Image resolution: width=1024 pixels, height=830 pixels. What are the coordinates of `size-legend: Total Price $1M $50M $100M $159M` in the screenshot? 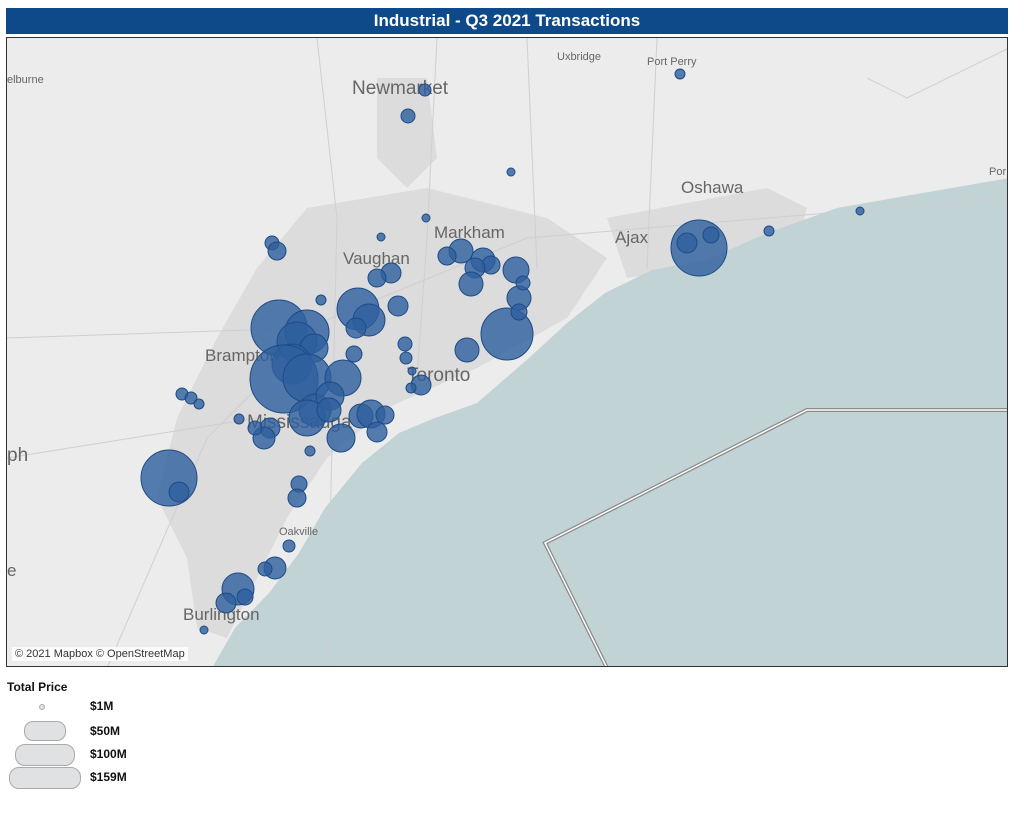 It's located at (107, 735).